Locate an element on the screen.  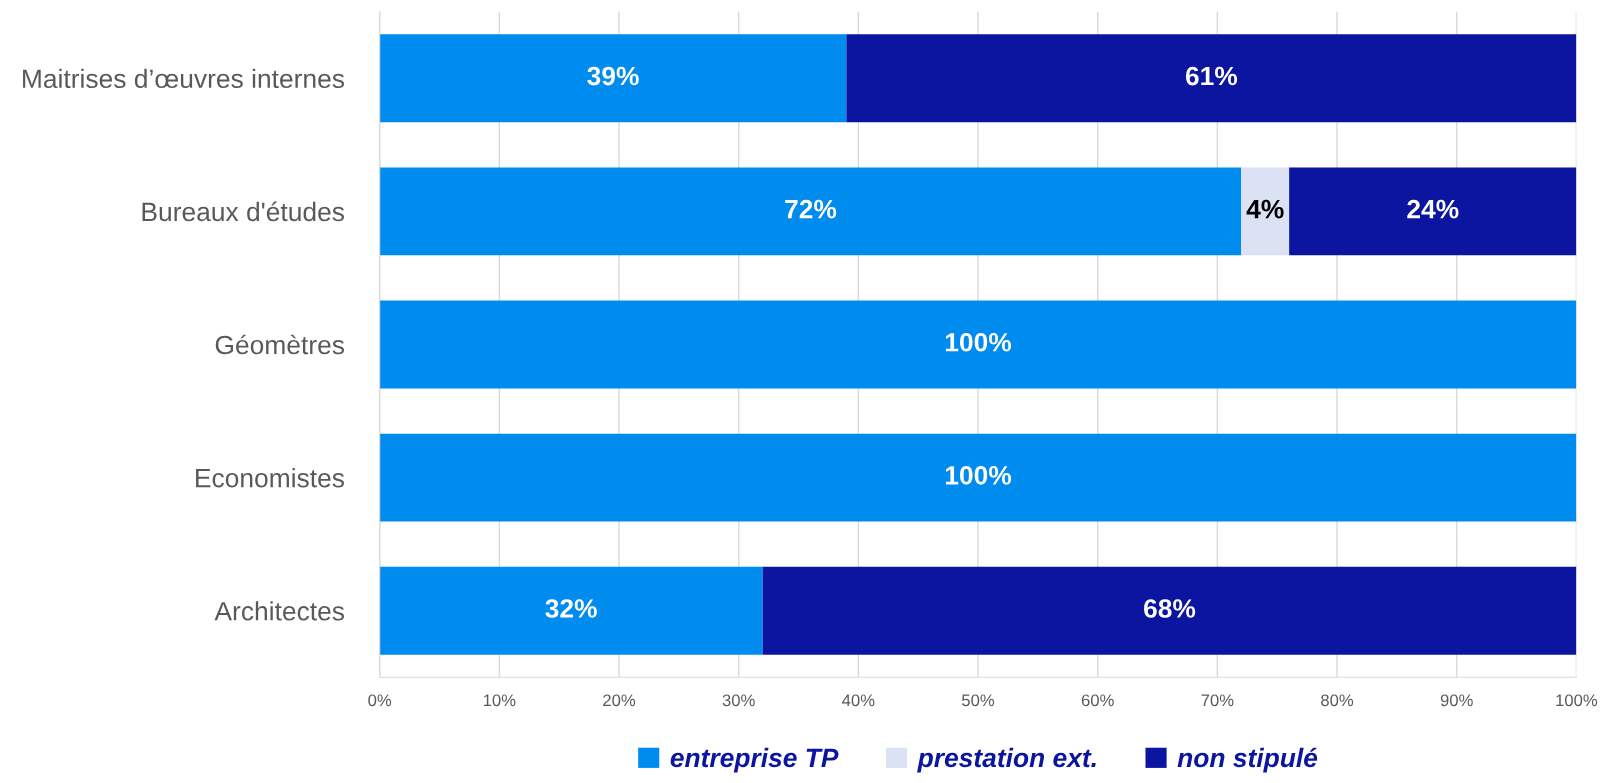
x-tick-label: 0% is located at coordinates (380, 700).